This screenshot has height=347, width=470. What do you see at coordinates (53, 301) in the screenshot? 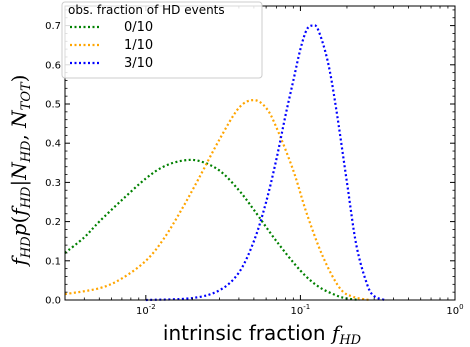
I see `y-tick-label: 0.0` at bounding box center [53, 301].